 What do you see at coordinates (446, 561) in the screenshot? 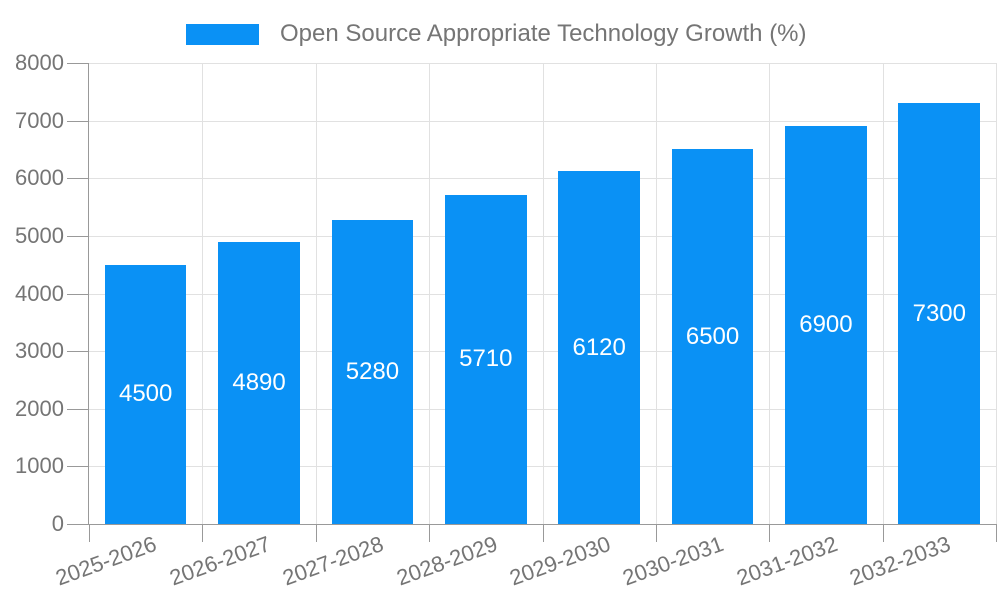
I see `x-axis-tick-label: 2028-2029` at bounding box center [446, 561].